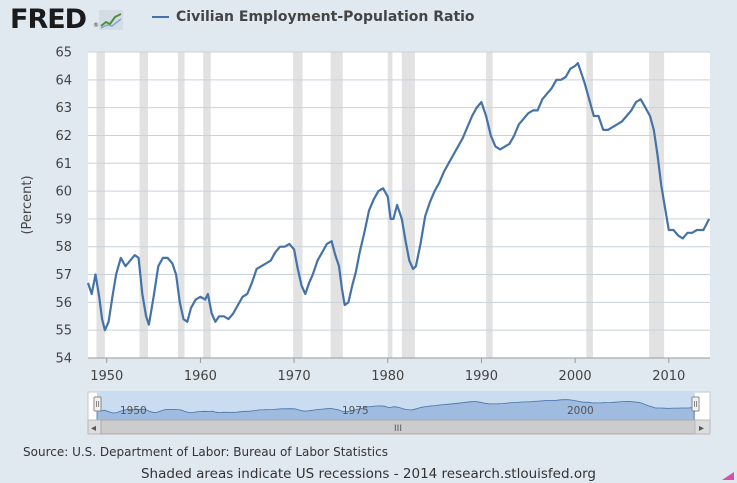  Describe the element at coordinates (48, 19) in the screenshot. I see `fred-logo: FRED` at that location.